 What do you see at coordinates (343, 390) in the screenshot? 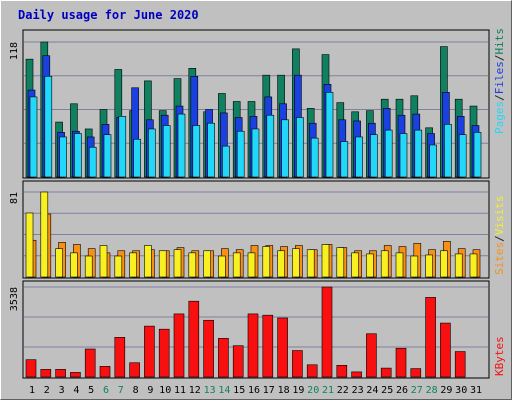
I see `x-day-label: 22` at bounding box center [343, 390].